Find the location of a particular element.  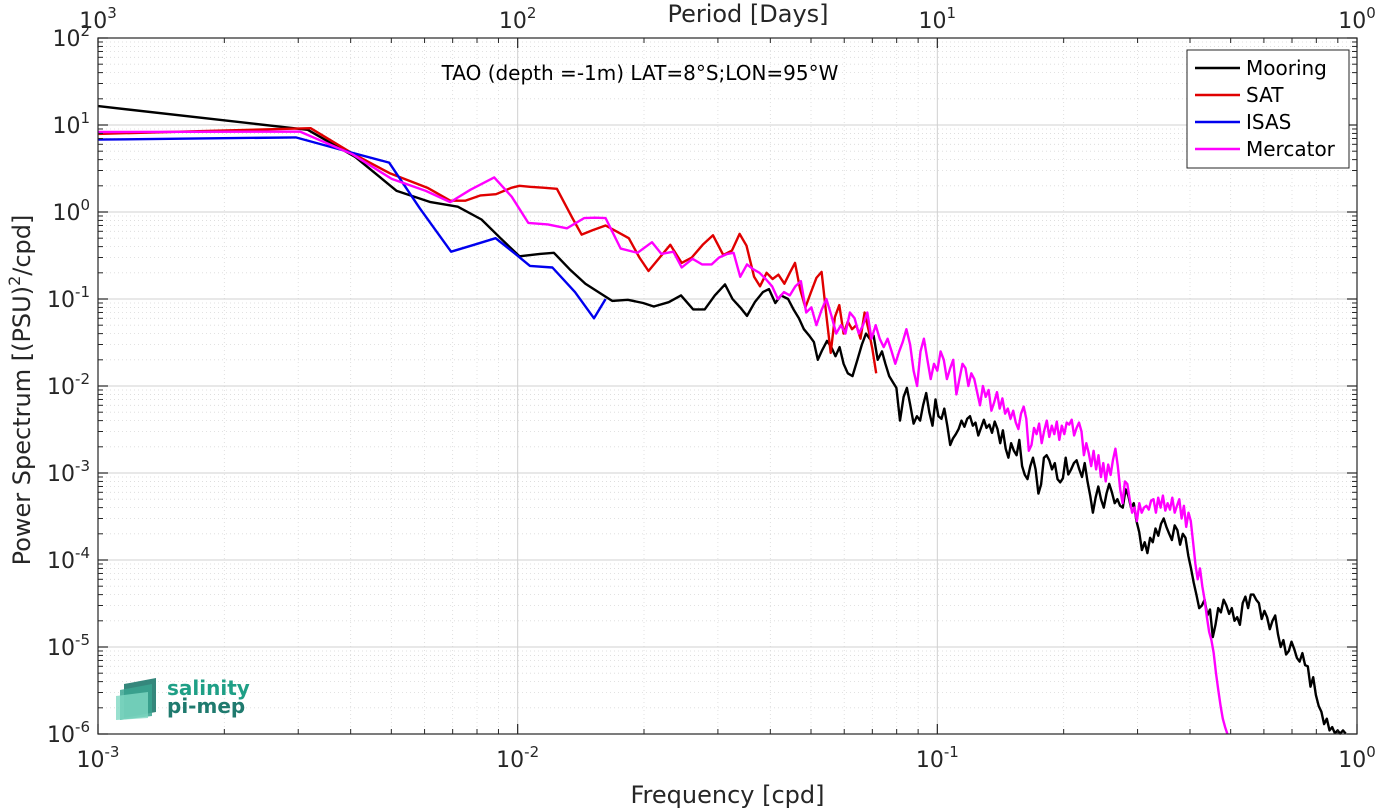

top-tick-label: 10³ is located at coordinates (98, 19).